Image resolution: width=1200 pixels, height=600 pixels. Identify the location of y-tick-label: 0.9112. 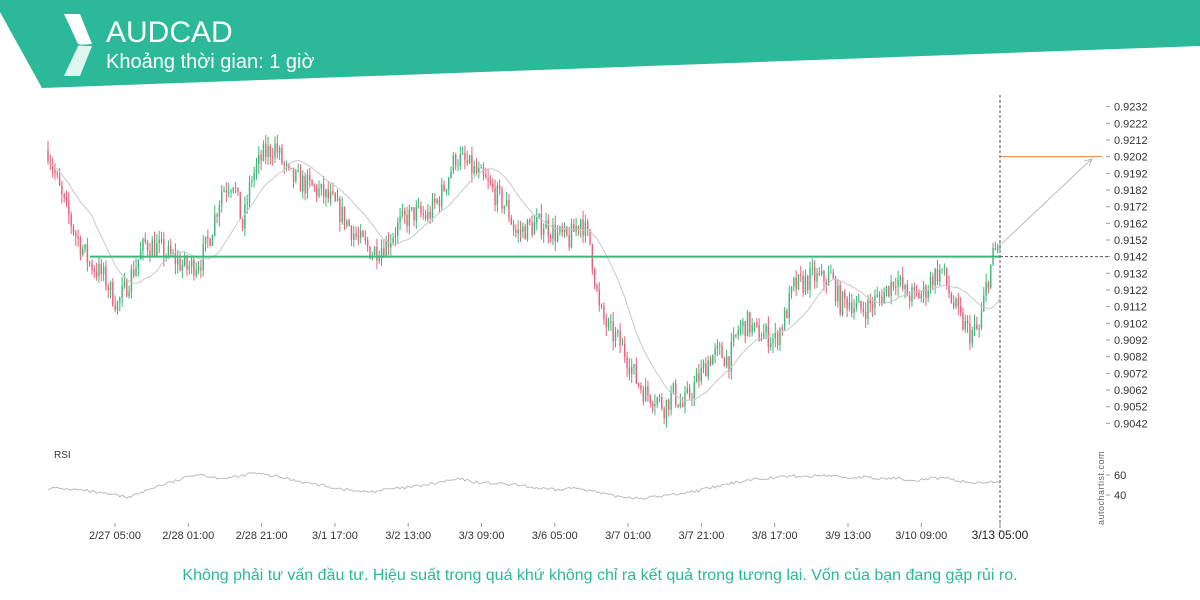
(1130, 308).